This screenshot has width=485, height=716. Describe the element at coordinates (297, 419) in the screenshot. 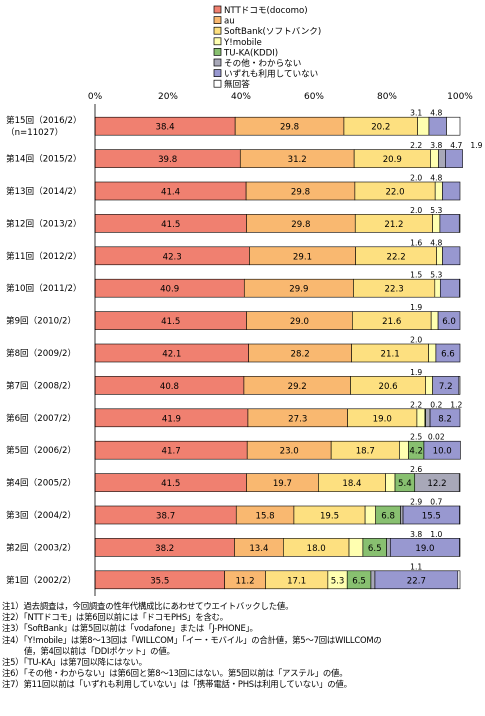

I see `bar-value-label: 27.3` at that location.